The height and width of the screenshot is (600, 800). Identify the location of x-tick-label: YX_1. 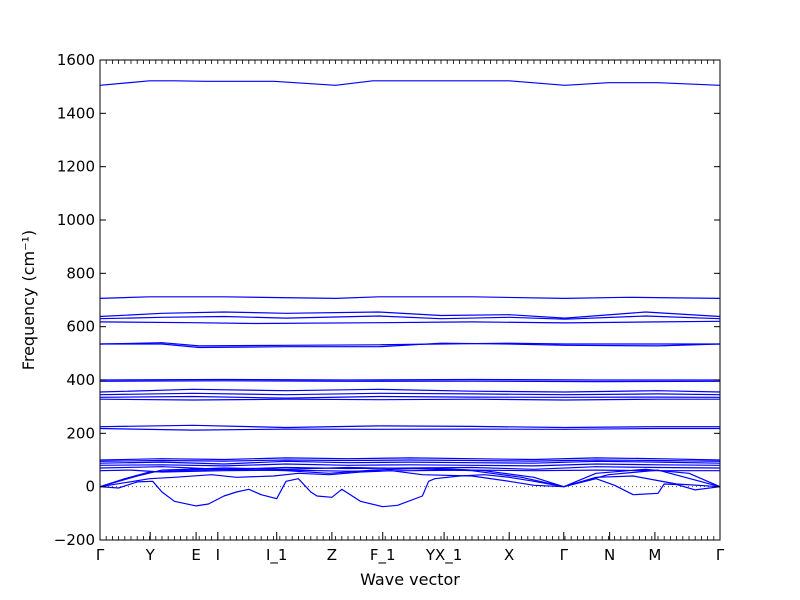
(443, 555).